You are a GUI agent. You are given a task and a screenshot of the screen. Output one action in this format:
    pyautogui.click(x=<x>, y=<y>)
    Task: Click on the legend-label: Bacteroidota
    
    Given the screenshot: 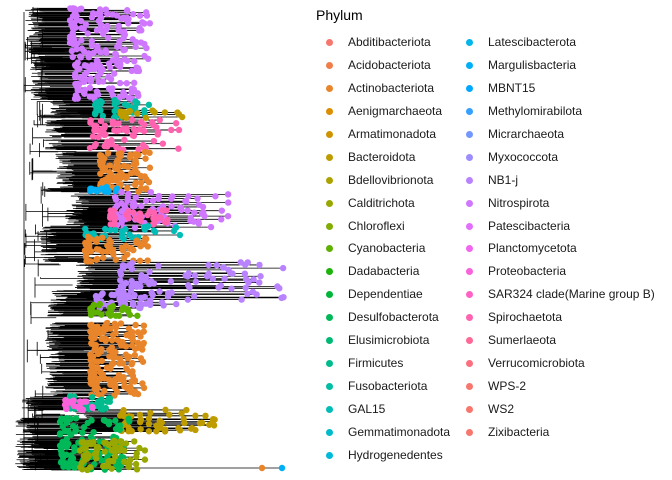 What is the action you would take?
    pyautogui.click(x=382, y=156)
    